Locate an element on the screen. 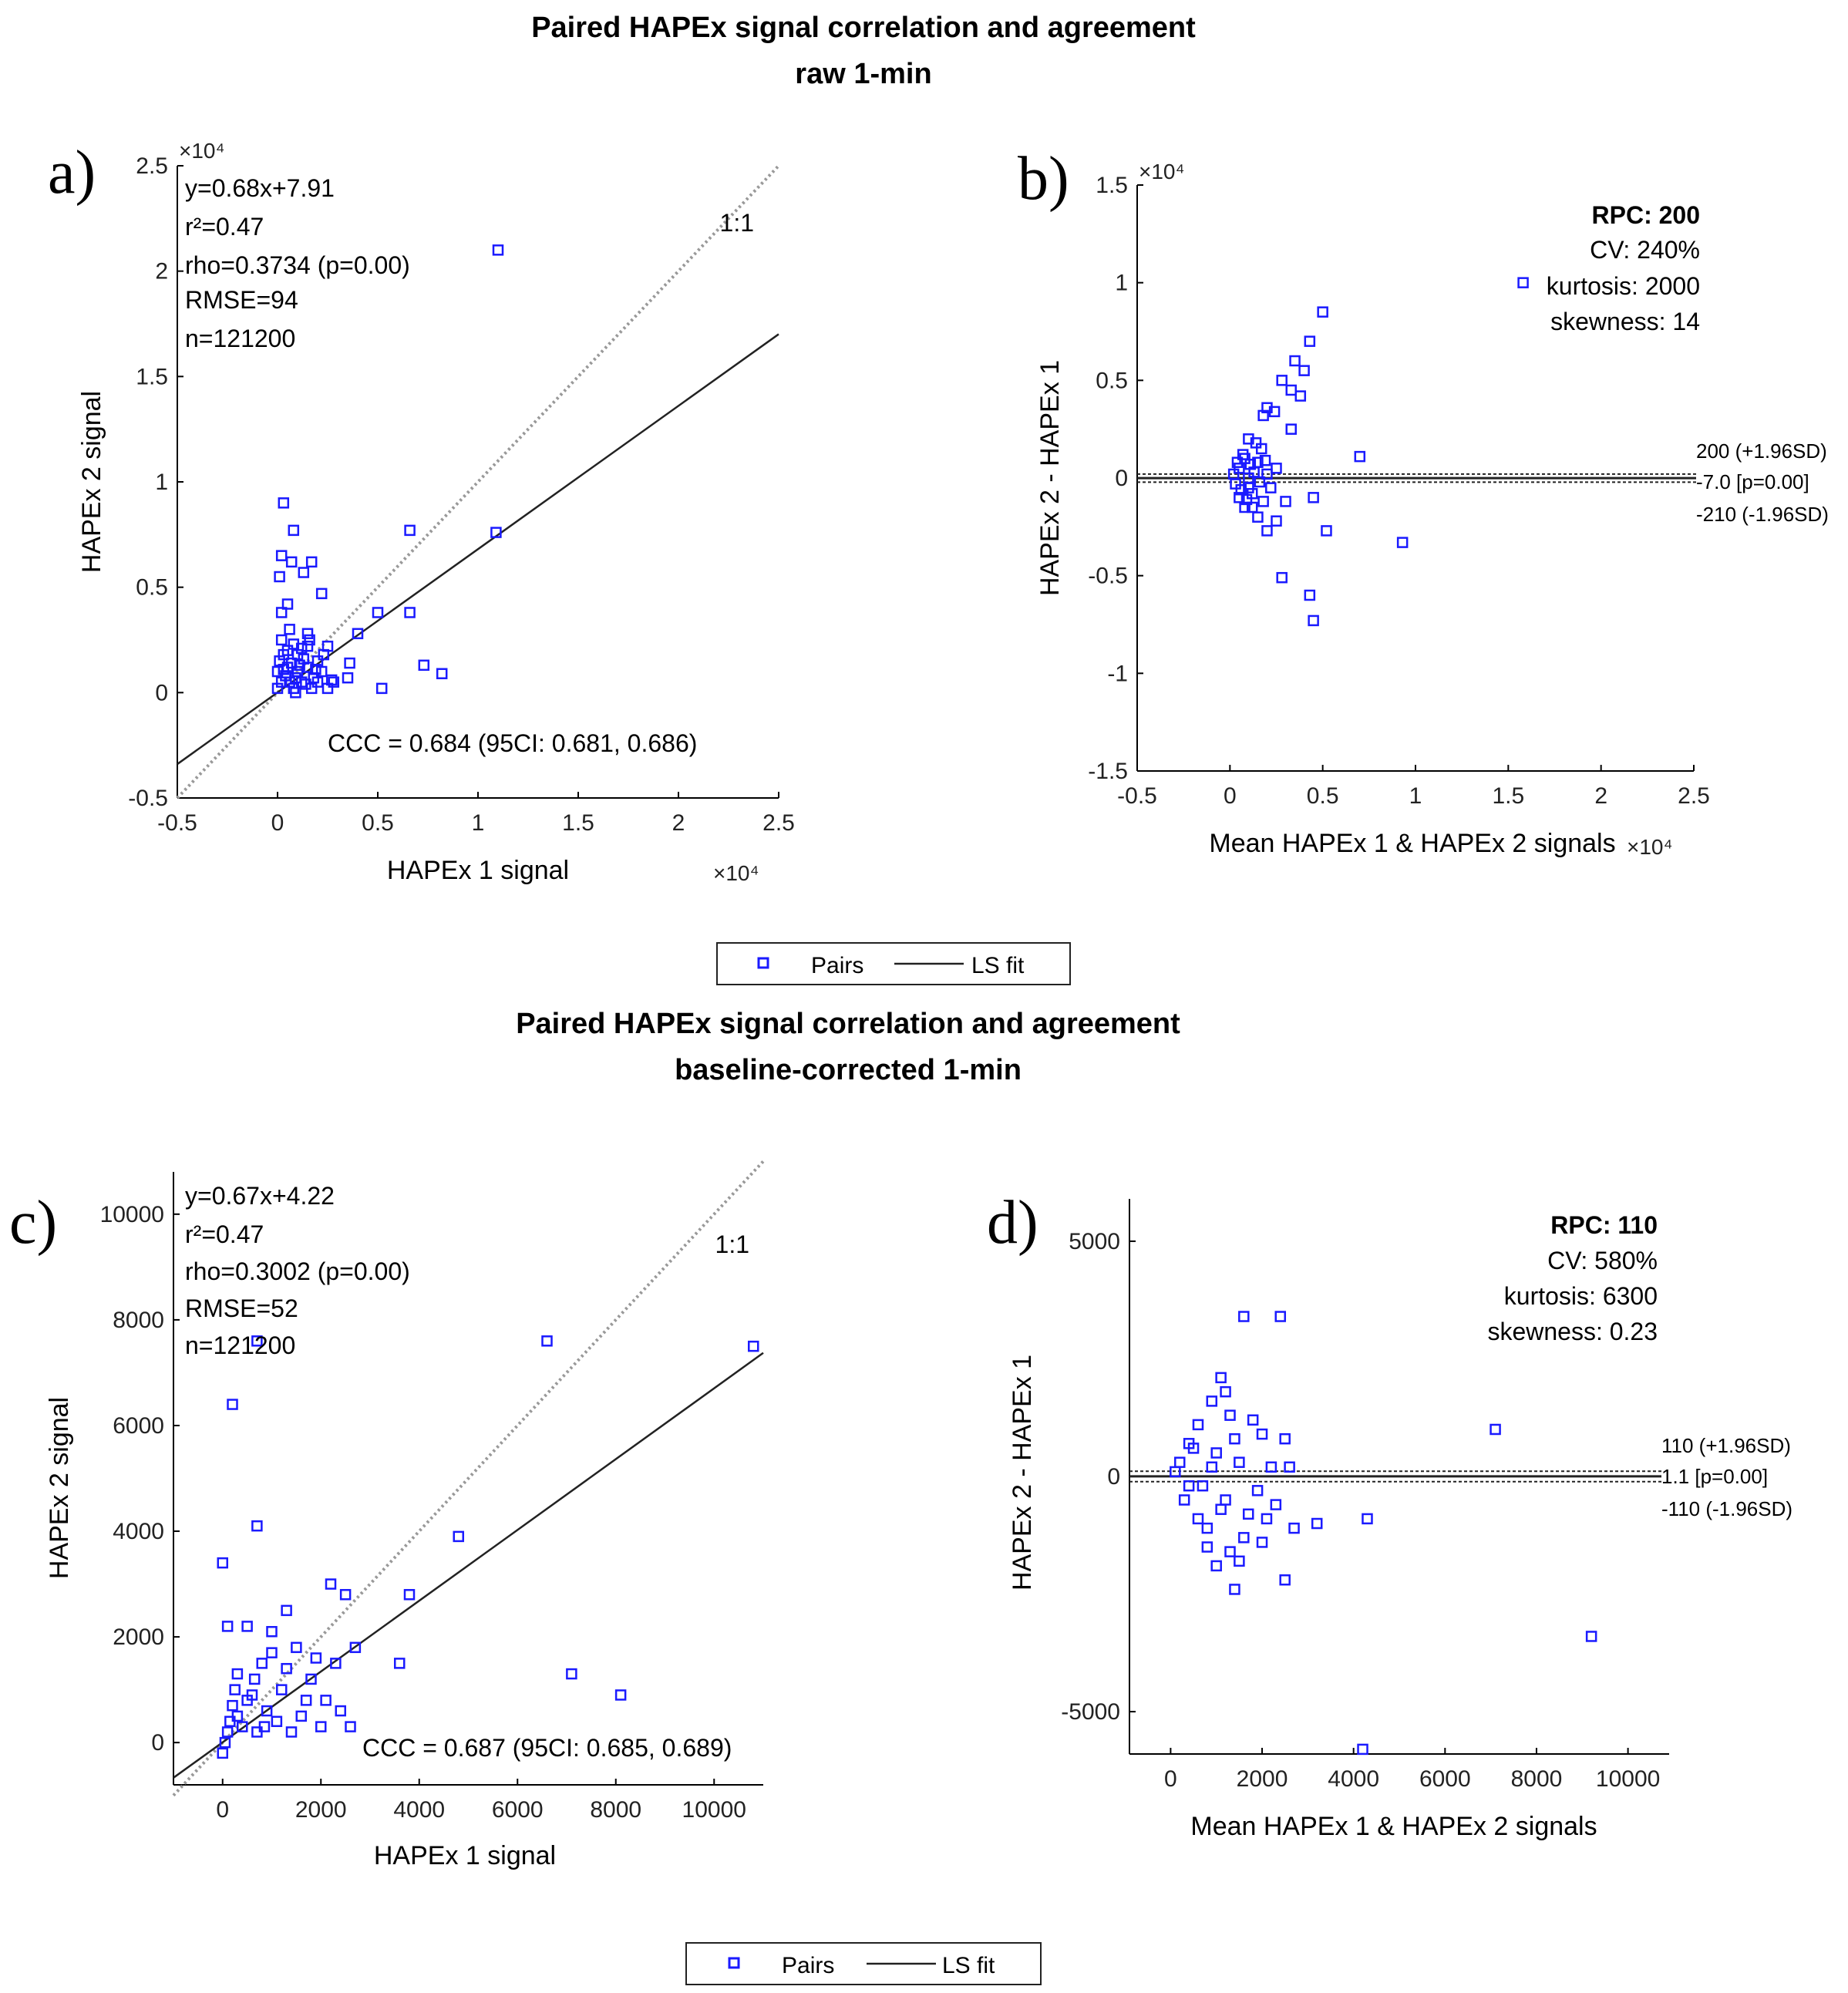 Image resolution: width=1848 pixels, height=1993 pixels. panel-a-xtick-label: 2.5 is located at coordinates (778, 823).